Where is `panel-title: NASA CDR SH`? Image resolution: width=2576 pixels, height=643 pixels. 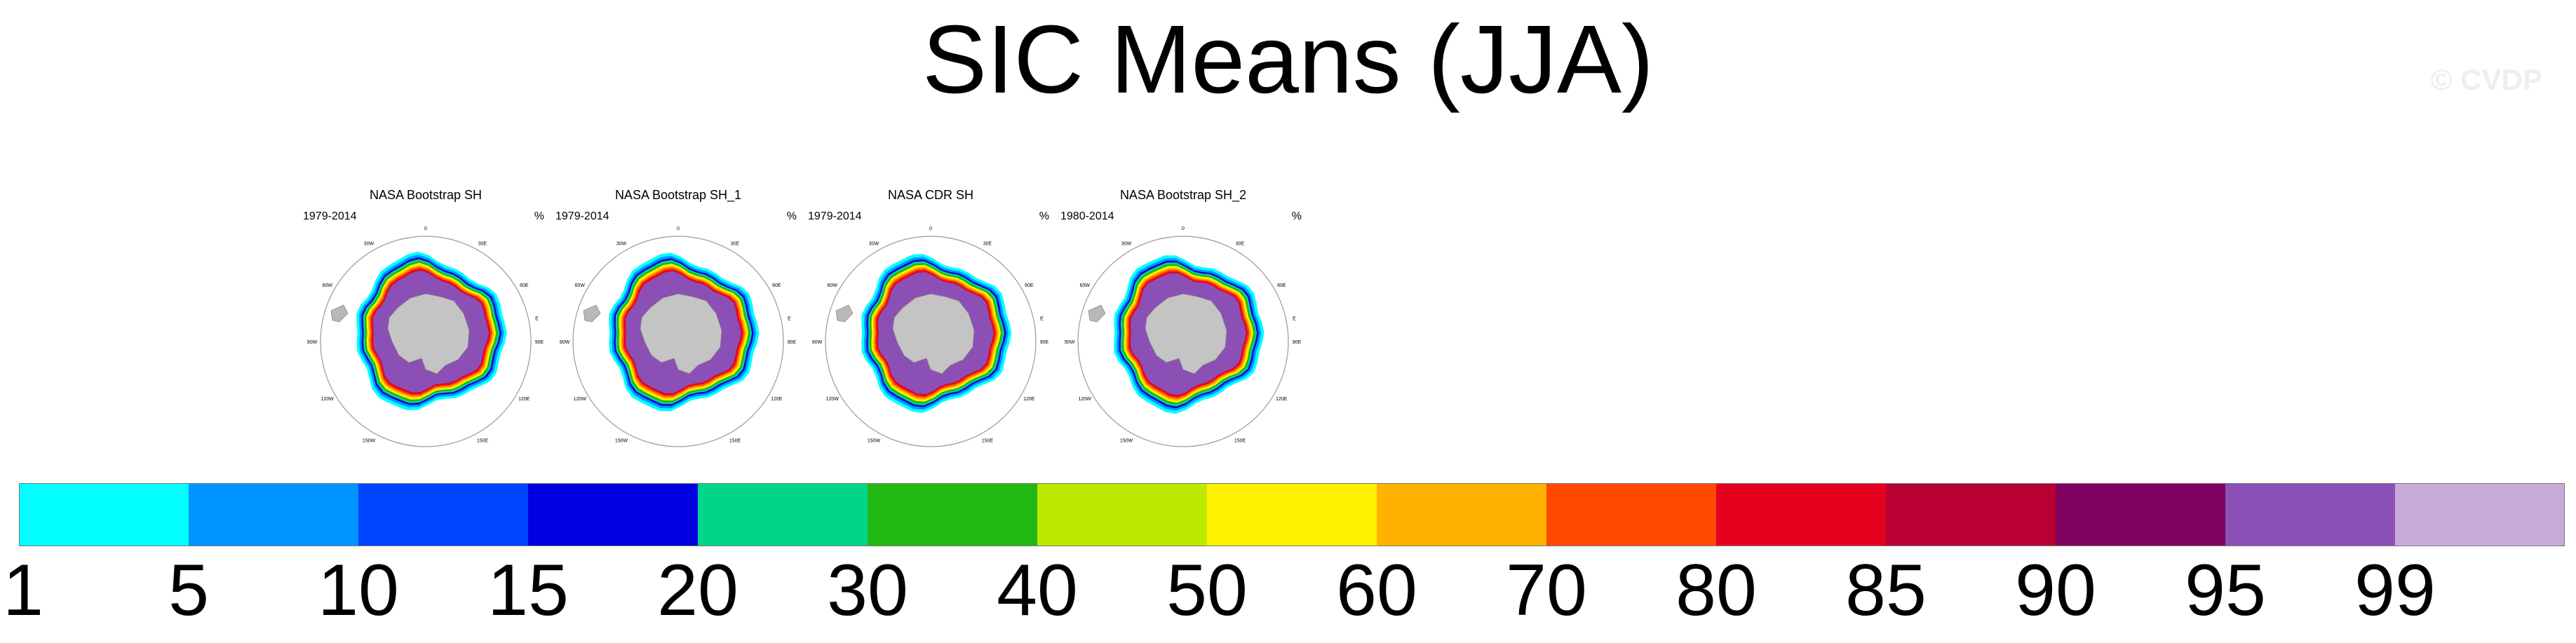
panel-title: NASA CDR SH is located at coordinates (930, 195).